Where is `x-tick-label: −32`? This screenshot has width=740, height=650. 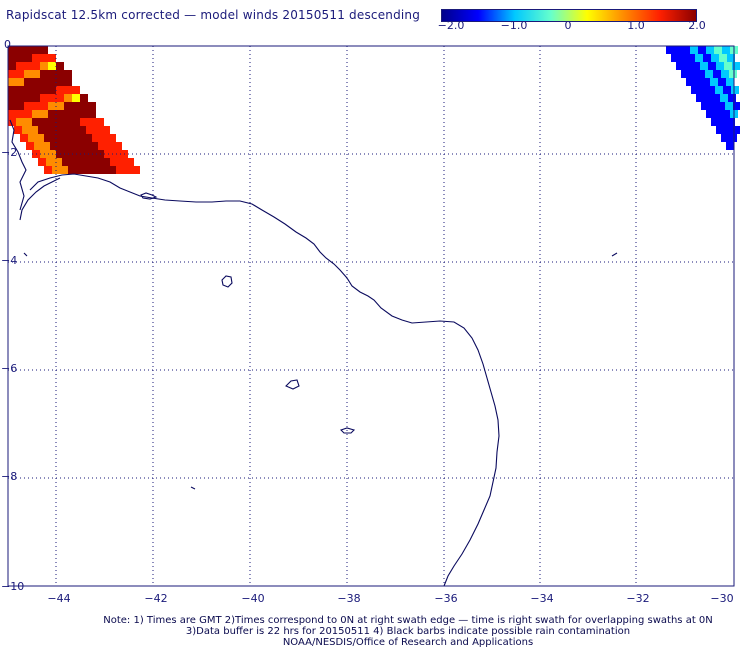 x-tick-label: −32 is located at coordinates (637, 598).